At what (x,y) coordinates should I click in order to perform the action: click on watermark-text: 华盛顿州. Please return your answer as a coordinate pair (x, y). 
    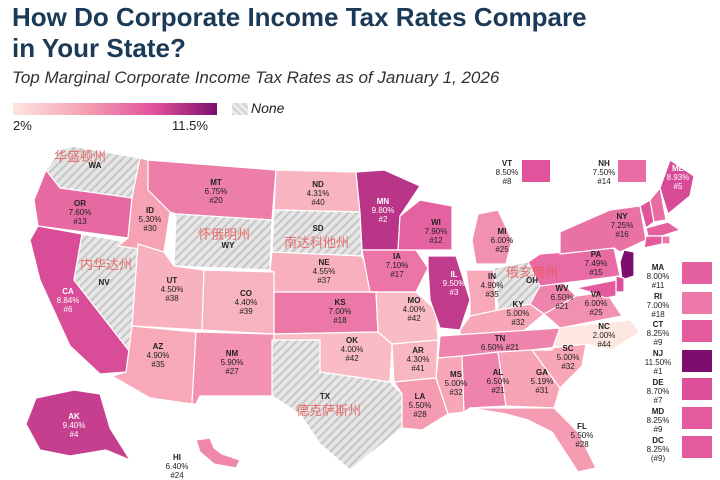
    Looking at the image, I should click on (80, 156).